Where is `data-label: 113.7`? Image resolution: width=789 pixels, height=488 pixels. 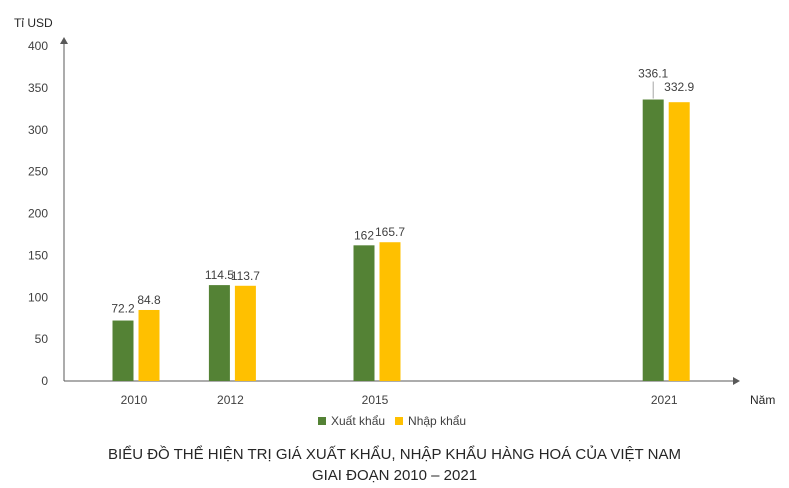
data-label: 113.7 is located at coordinates (245, 276).